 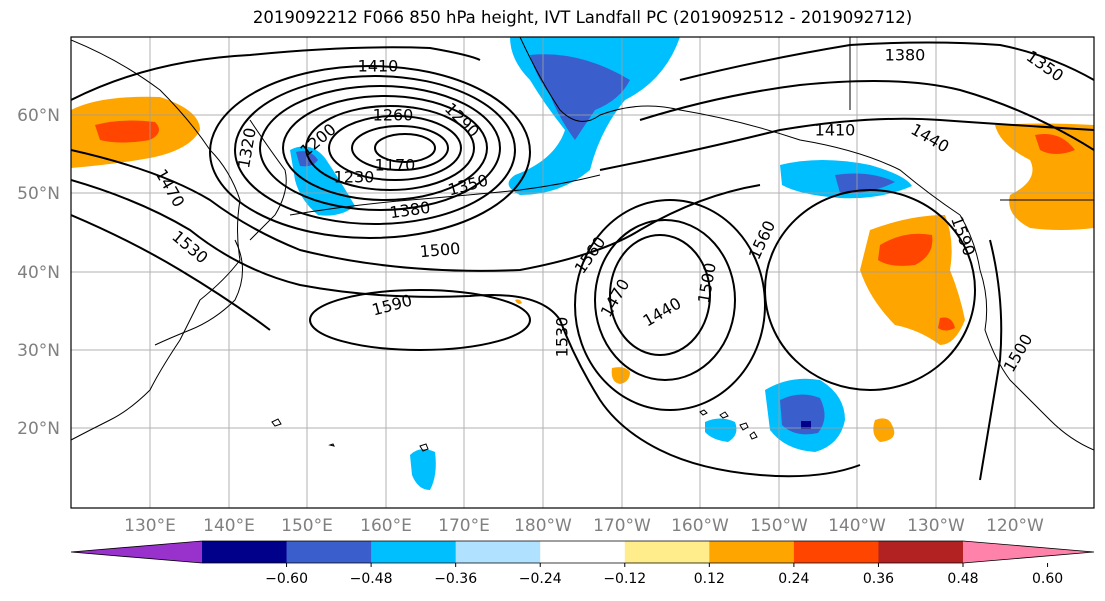 I want to click on longitude-label: 130°W, so click(x=936, y=526).